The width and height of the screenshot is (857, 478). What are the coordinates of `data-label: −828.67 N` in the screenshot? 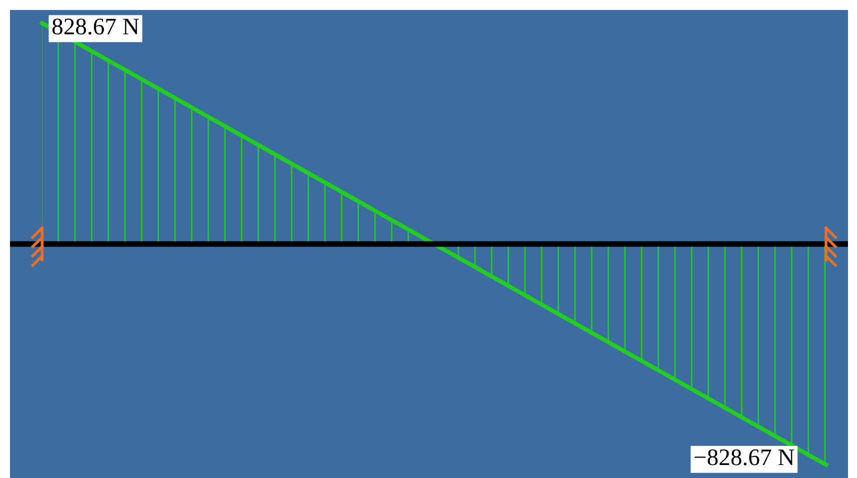 It's located at (744, 457).